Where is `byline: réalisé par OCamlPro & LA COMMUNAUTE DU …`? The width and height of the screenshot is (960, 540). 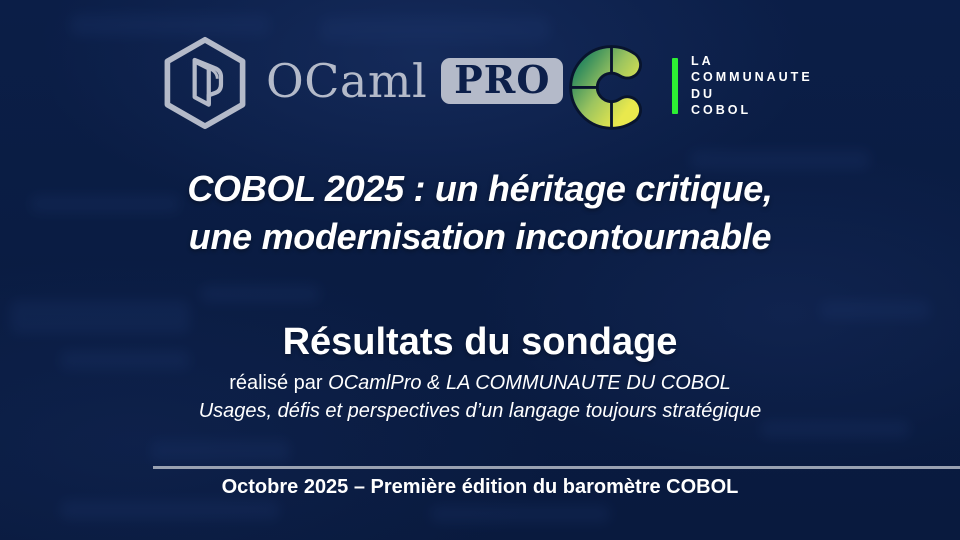
byline: réalisé par OCamlPro & LA COMMUNAUTE DU … is located at coordinates (480, 383).